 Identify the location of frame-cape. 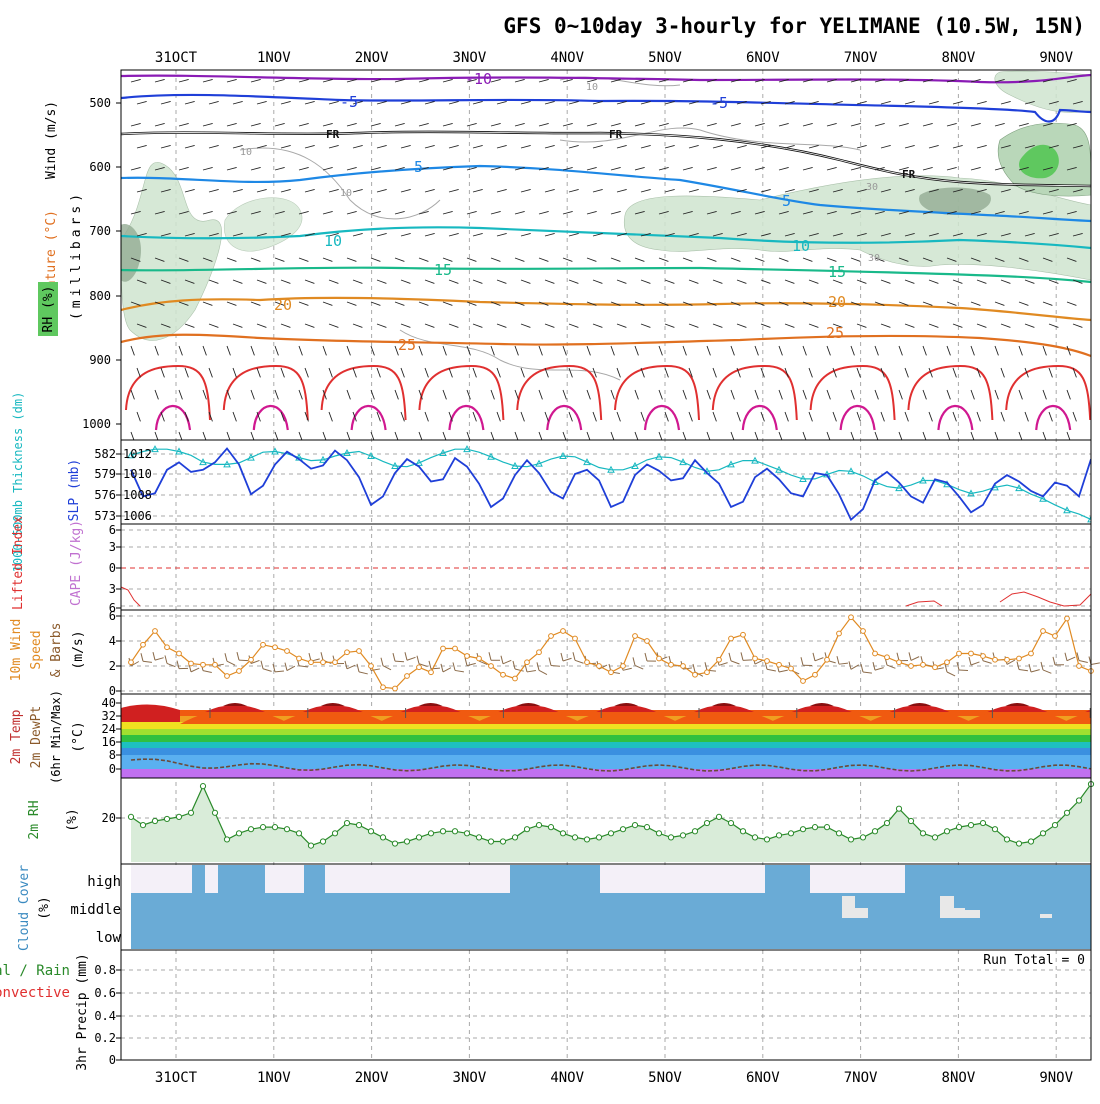
(606, 567).